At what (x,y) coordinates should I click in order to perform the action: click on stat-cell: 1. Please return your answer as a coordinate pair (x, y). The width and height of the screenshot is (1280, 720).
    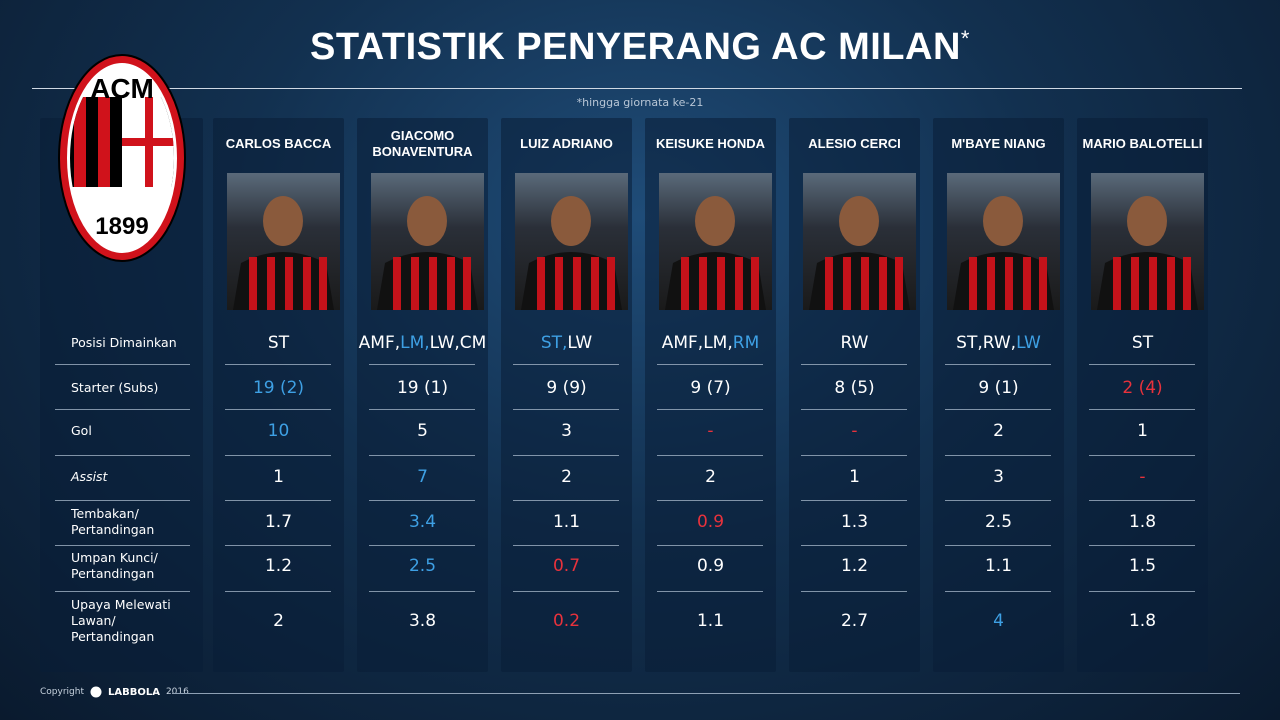
    Looking at the image, I should click on (1142, 431).